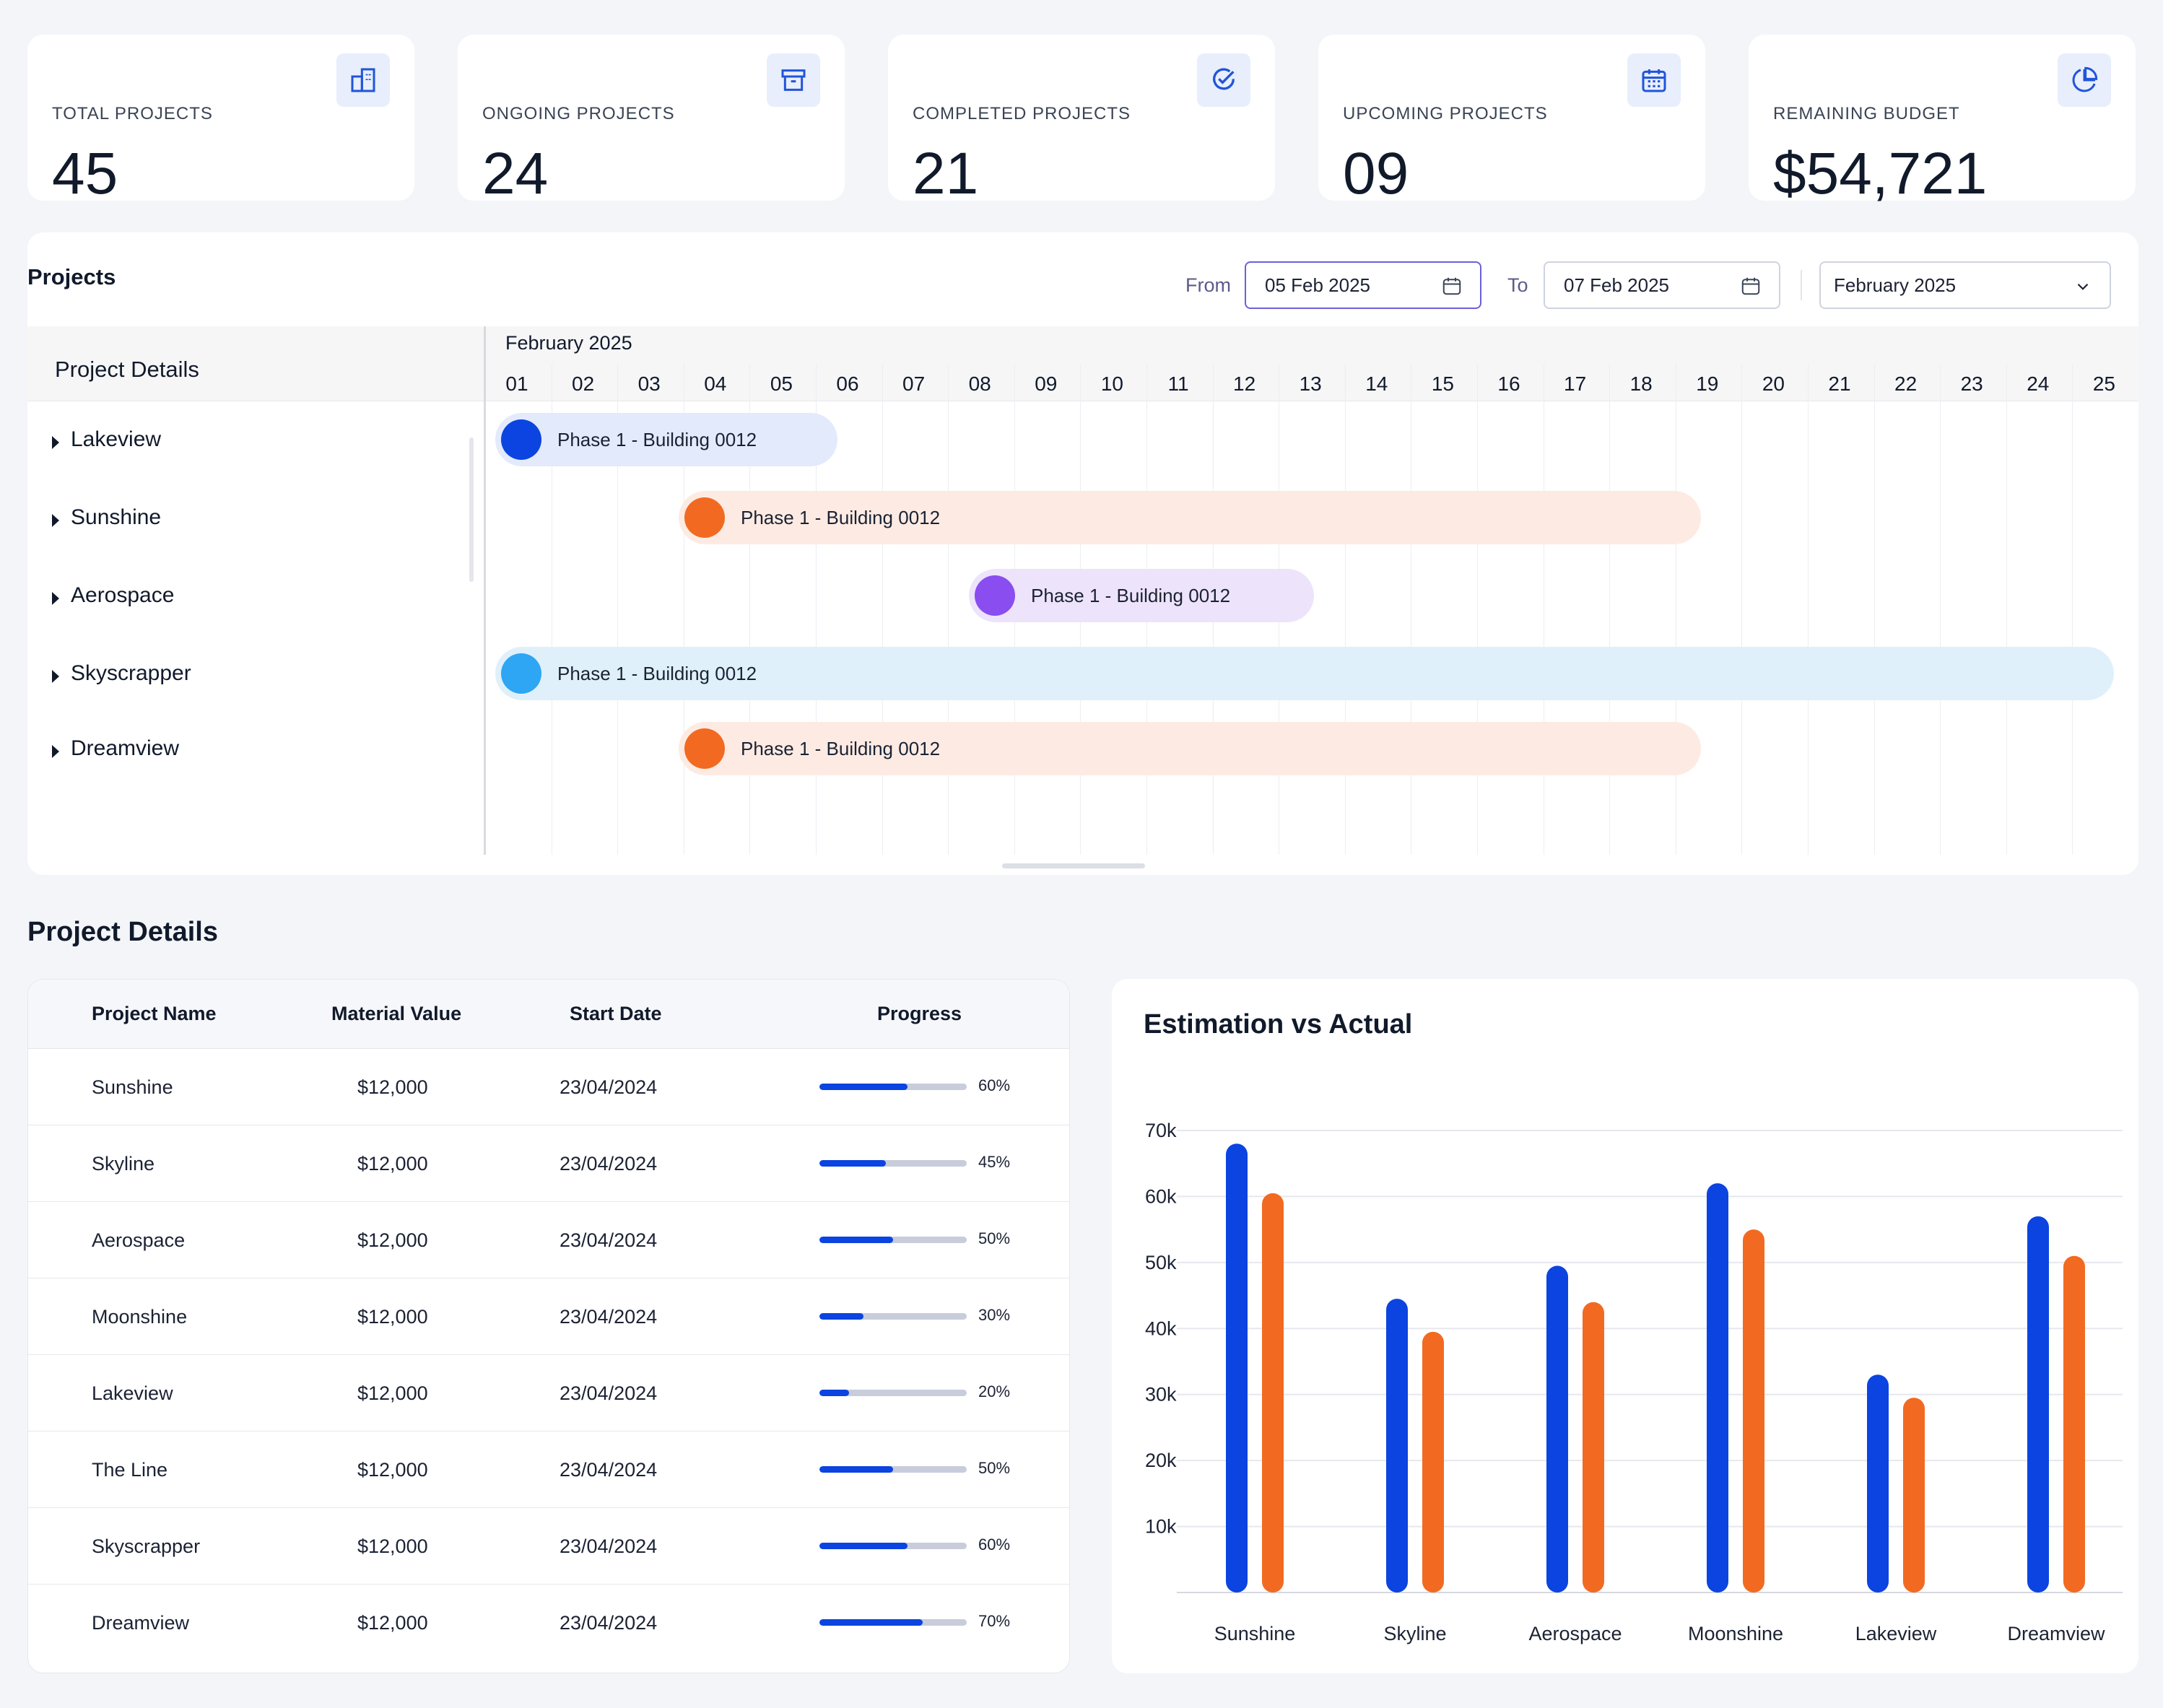  What do you see at coordinates (548, 1546) in the screenshot?
I see `table-row: Skyscrapper $12,000 23/04/2024 60%` at bounding box center [548, 1546].